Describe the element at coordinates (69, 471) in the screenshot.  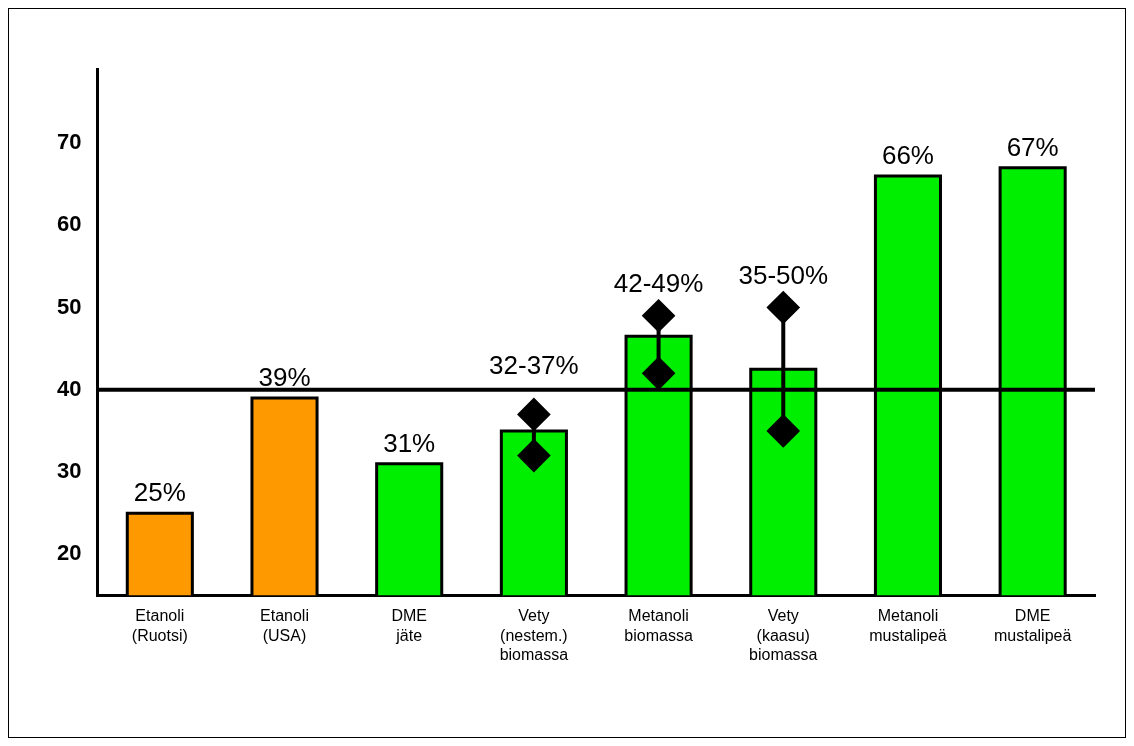
I see `y-tick-label: 30` at that location.